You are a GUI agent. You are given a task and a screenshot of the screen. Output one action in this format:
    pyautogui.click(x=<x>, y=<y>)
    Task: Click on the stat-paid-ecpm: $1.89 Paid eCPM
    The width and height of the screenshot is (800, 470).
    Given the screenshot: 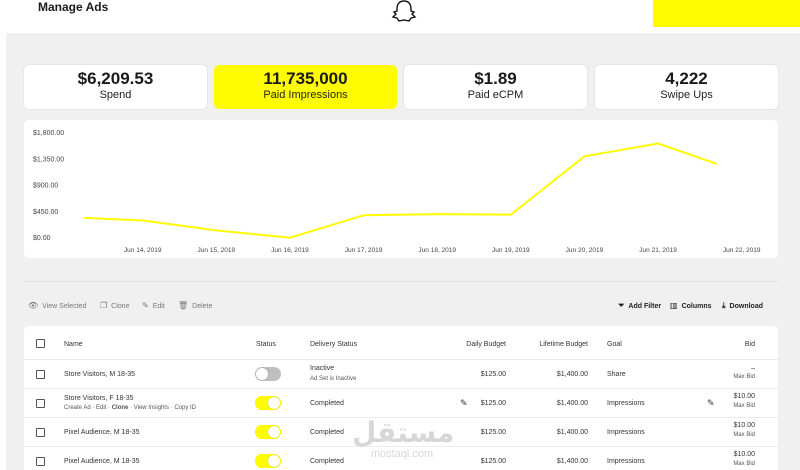 What is the action you would take?
    pyautogui.click(x=495, y=87)
    